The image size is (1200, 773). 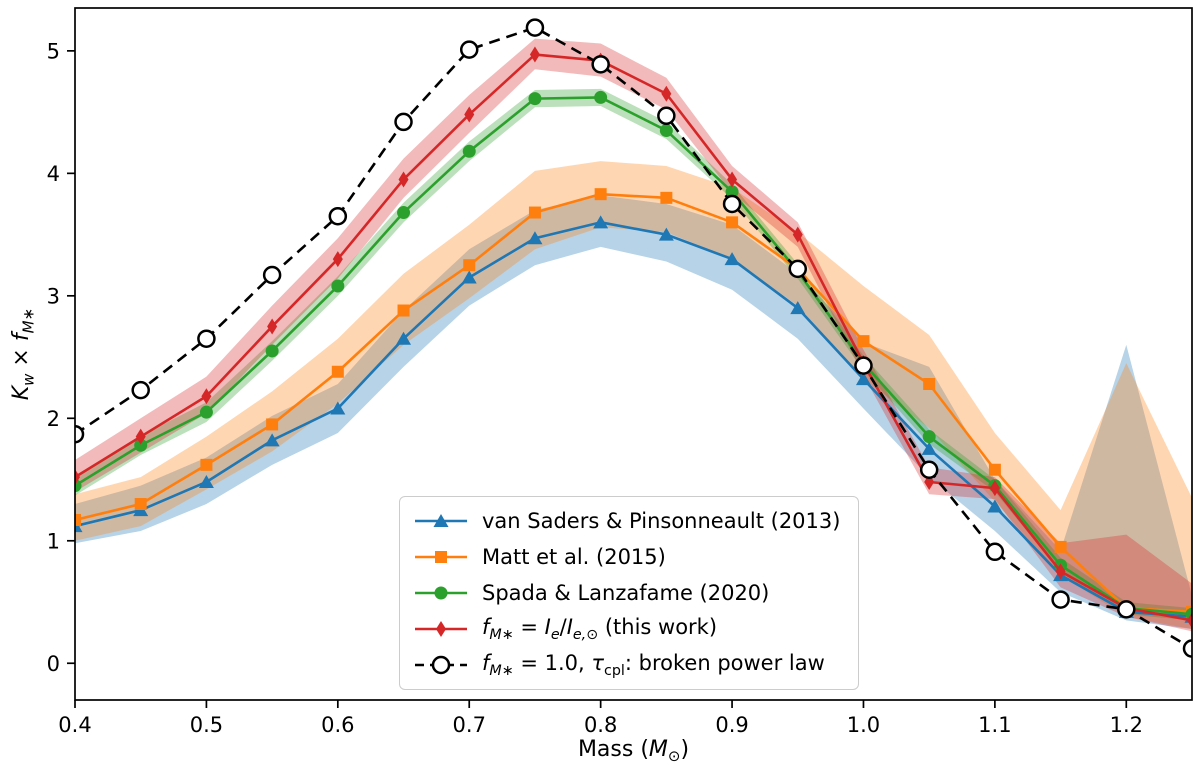 I want to click on xlabel-sun-symbol: ⊙, so click(x=674, y=756).